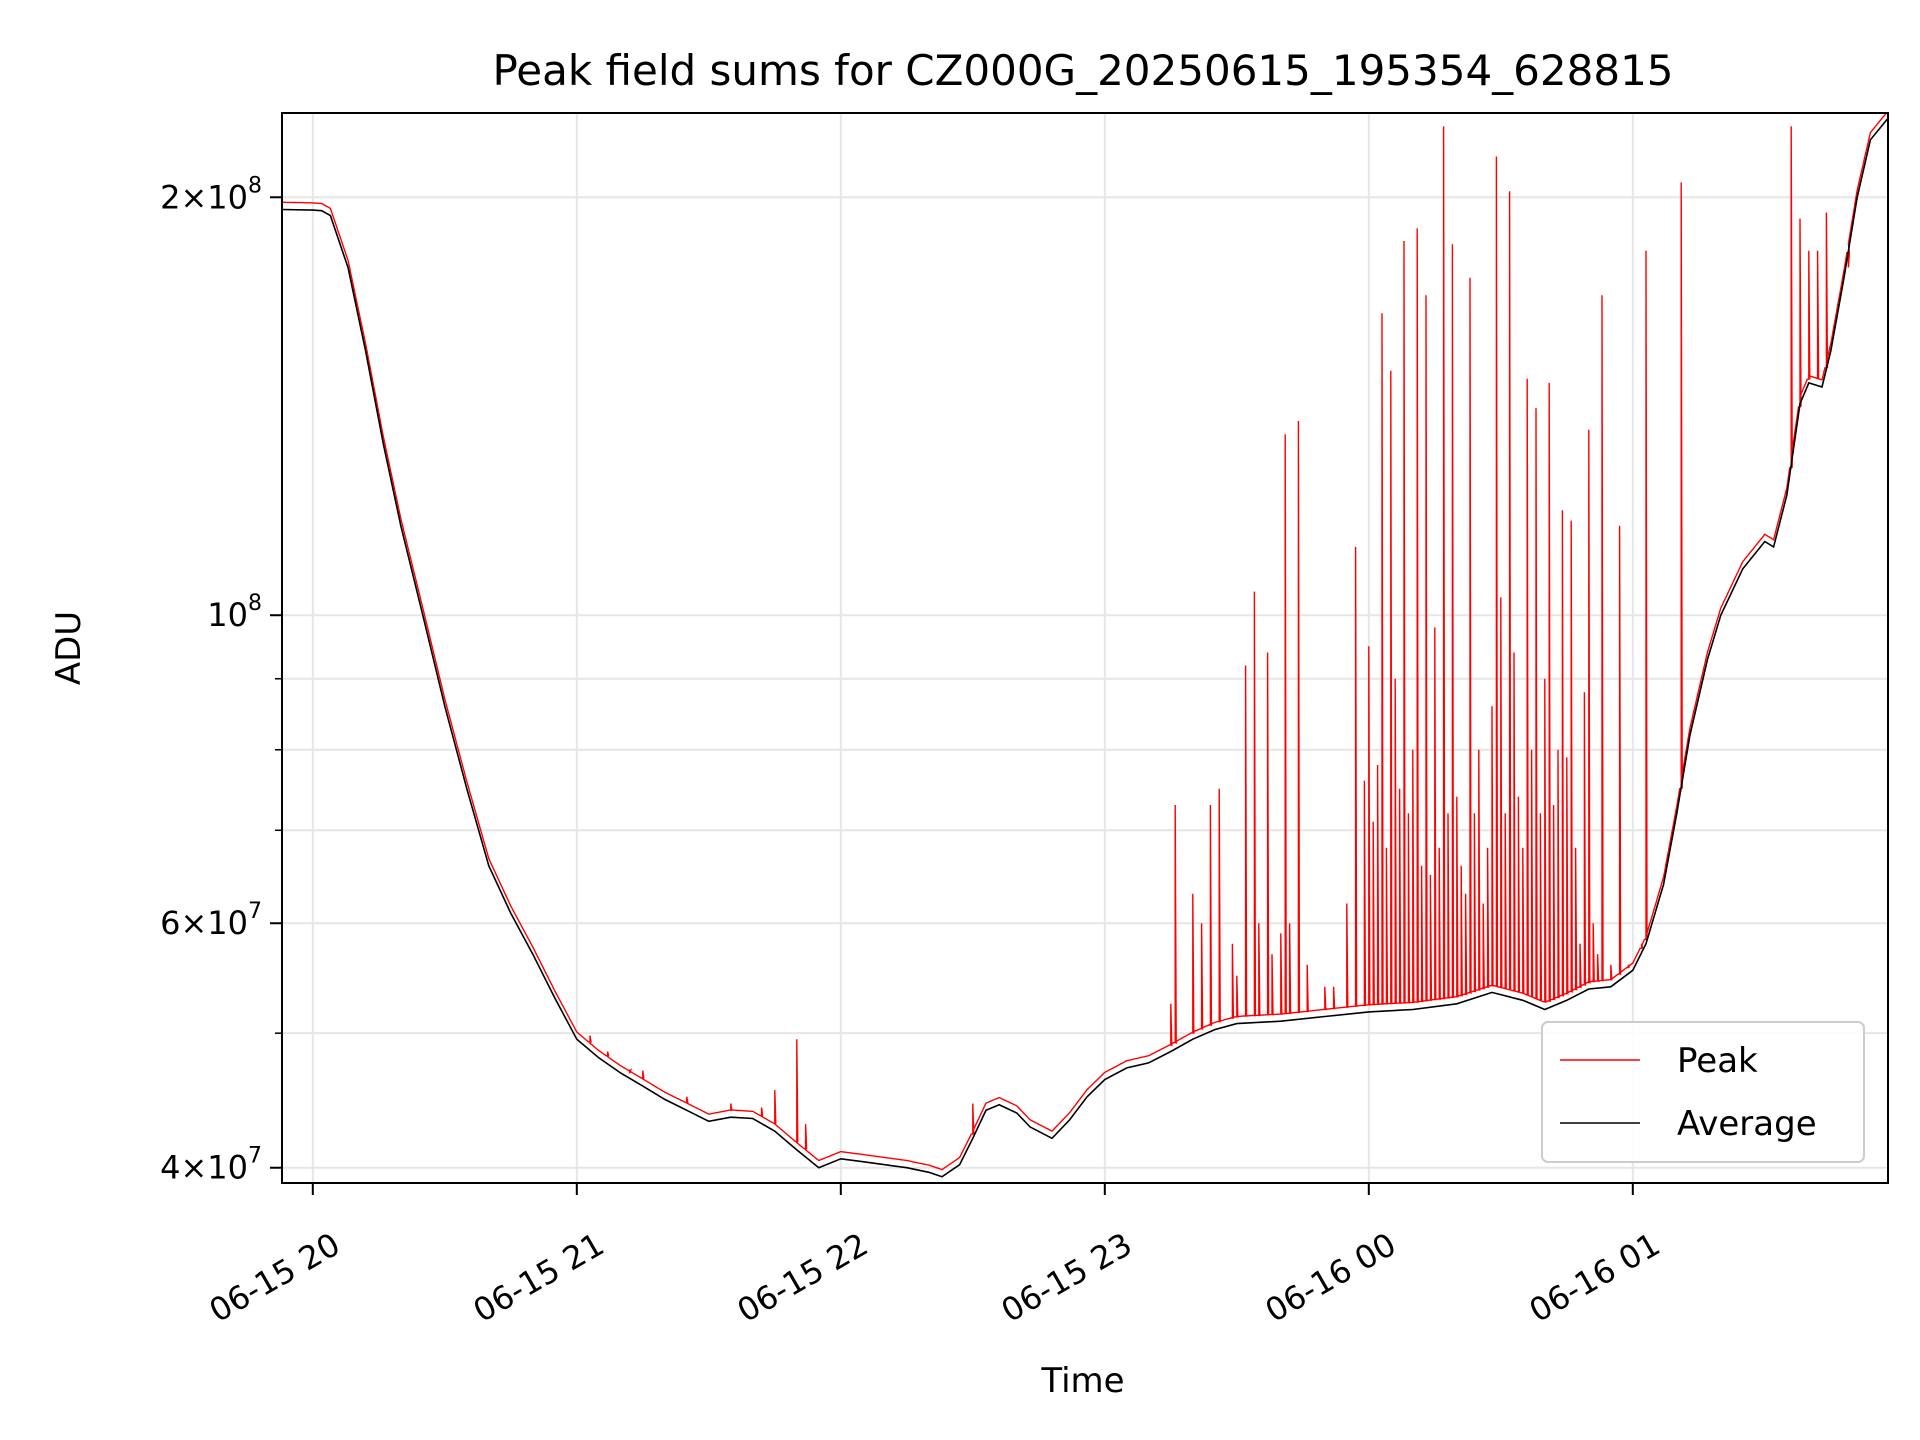 The width and height of the screenshot is (1920, 1440). What do you see at coordinates (211, 194) in the screenshot?
I see `y-tick-label: 2×108` at bounding box center [211, 194].